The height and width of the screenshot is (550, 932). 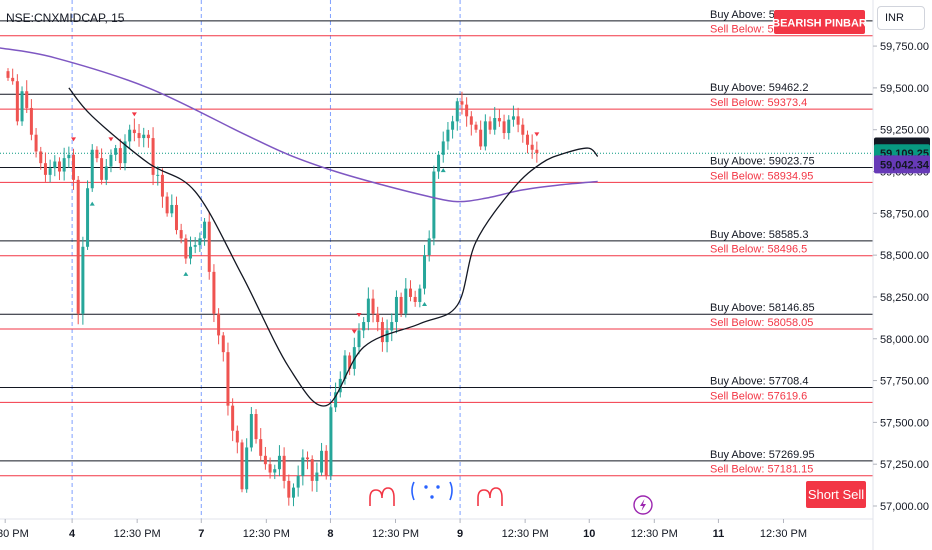 I want to click on y-tick-label: 58,000.00, so click(x=904, y=340).